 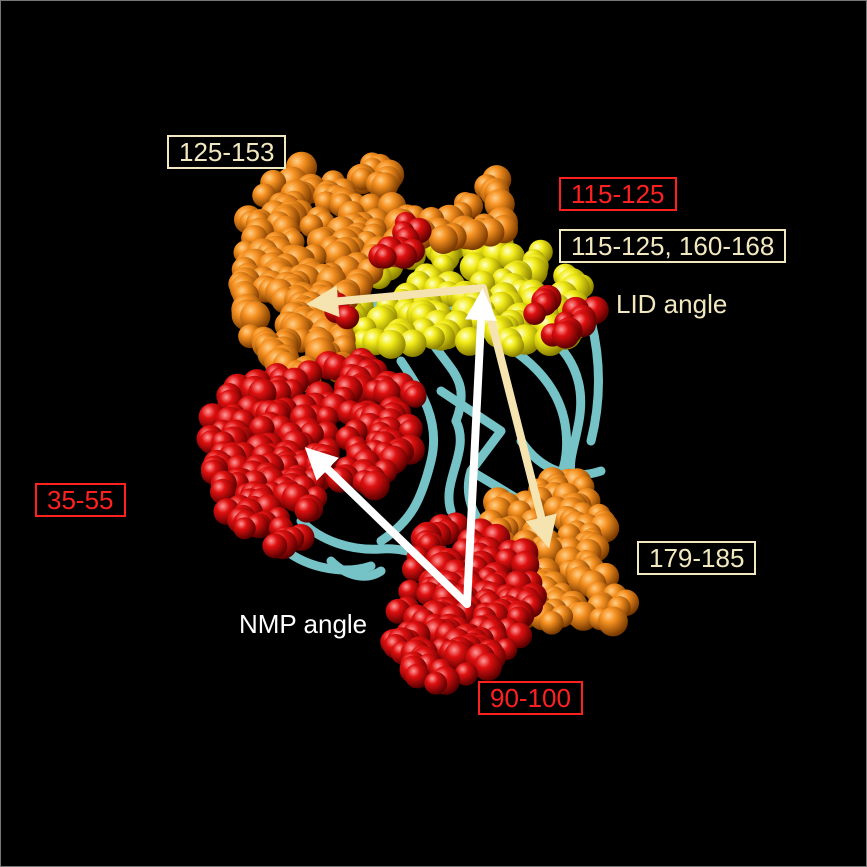 What do you see at coordinates (387, 527) in the screenshot?
I see `nmp-arrow-left` at bounding box center [387, 527].